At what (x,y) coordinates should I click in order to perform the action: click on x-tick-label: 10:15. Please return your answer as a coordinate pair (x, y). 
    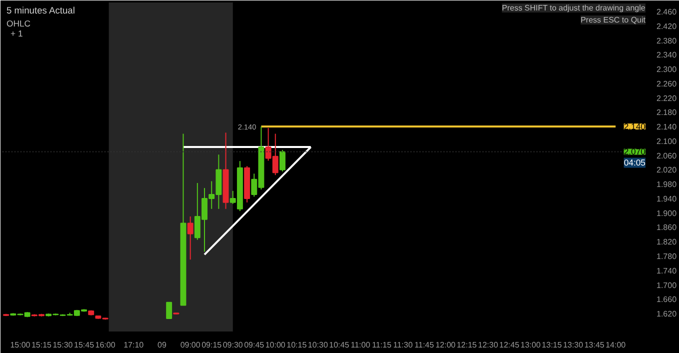
    Looking at the image, I should click on (297, 345).